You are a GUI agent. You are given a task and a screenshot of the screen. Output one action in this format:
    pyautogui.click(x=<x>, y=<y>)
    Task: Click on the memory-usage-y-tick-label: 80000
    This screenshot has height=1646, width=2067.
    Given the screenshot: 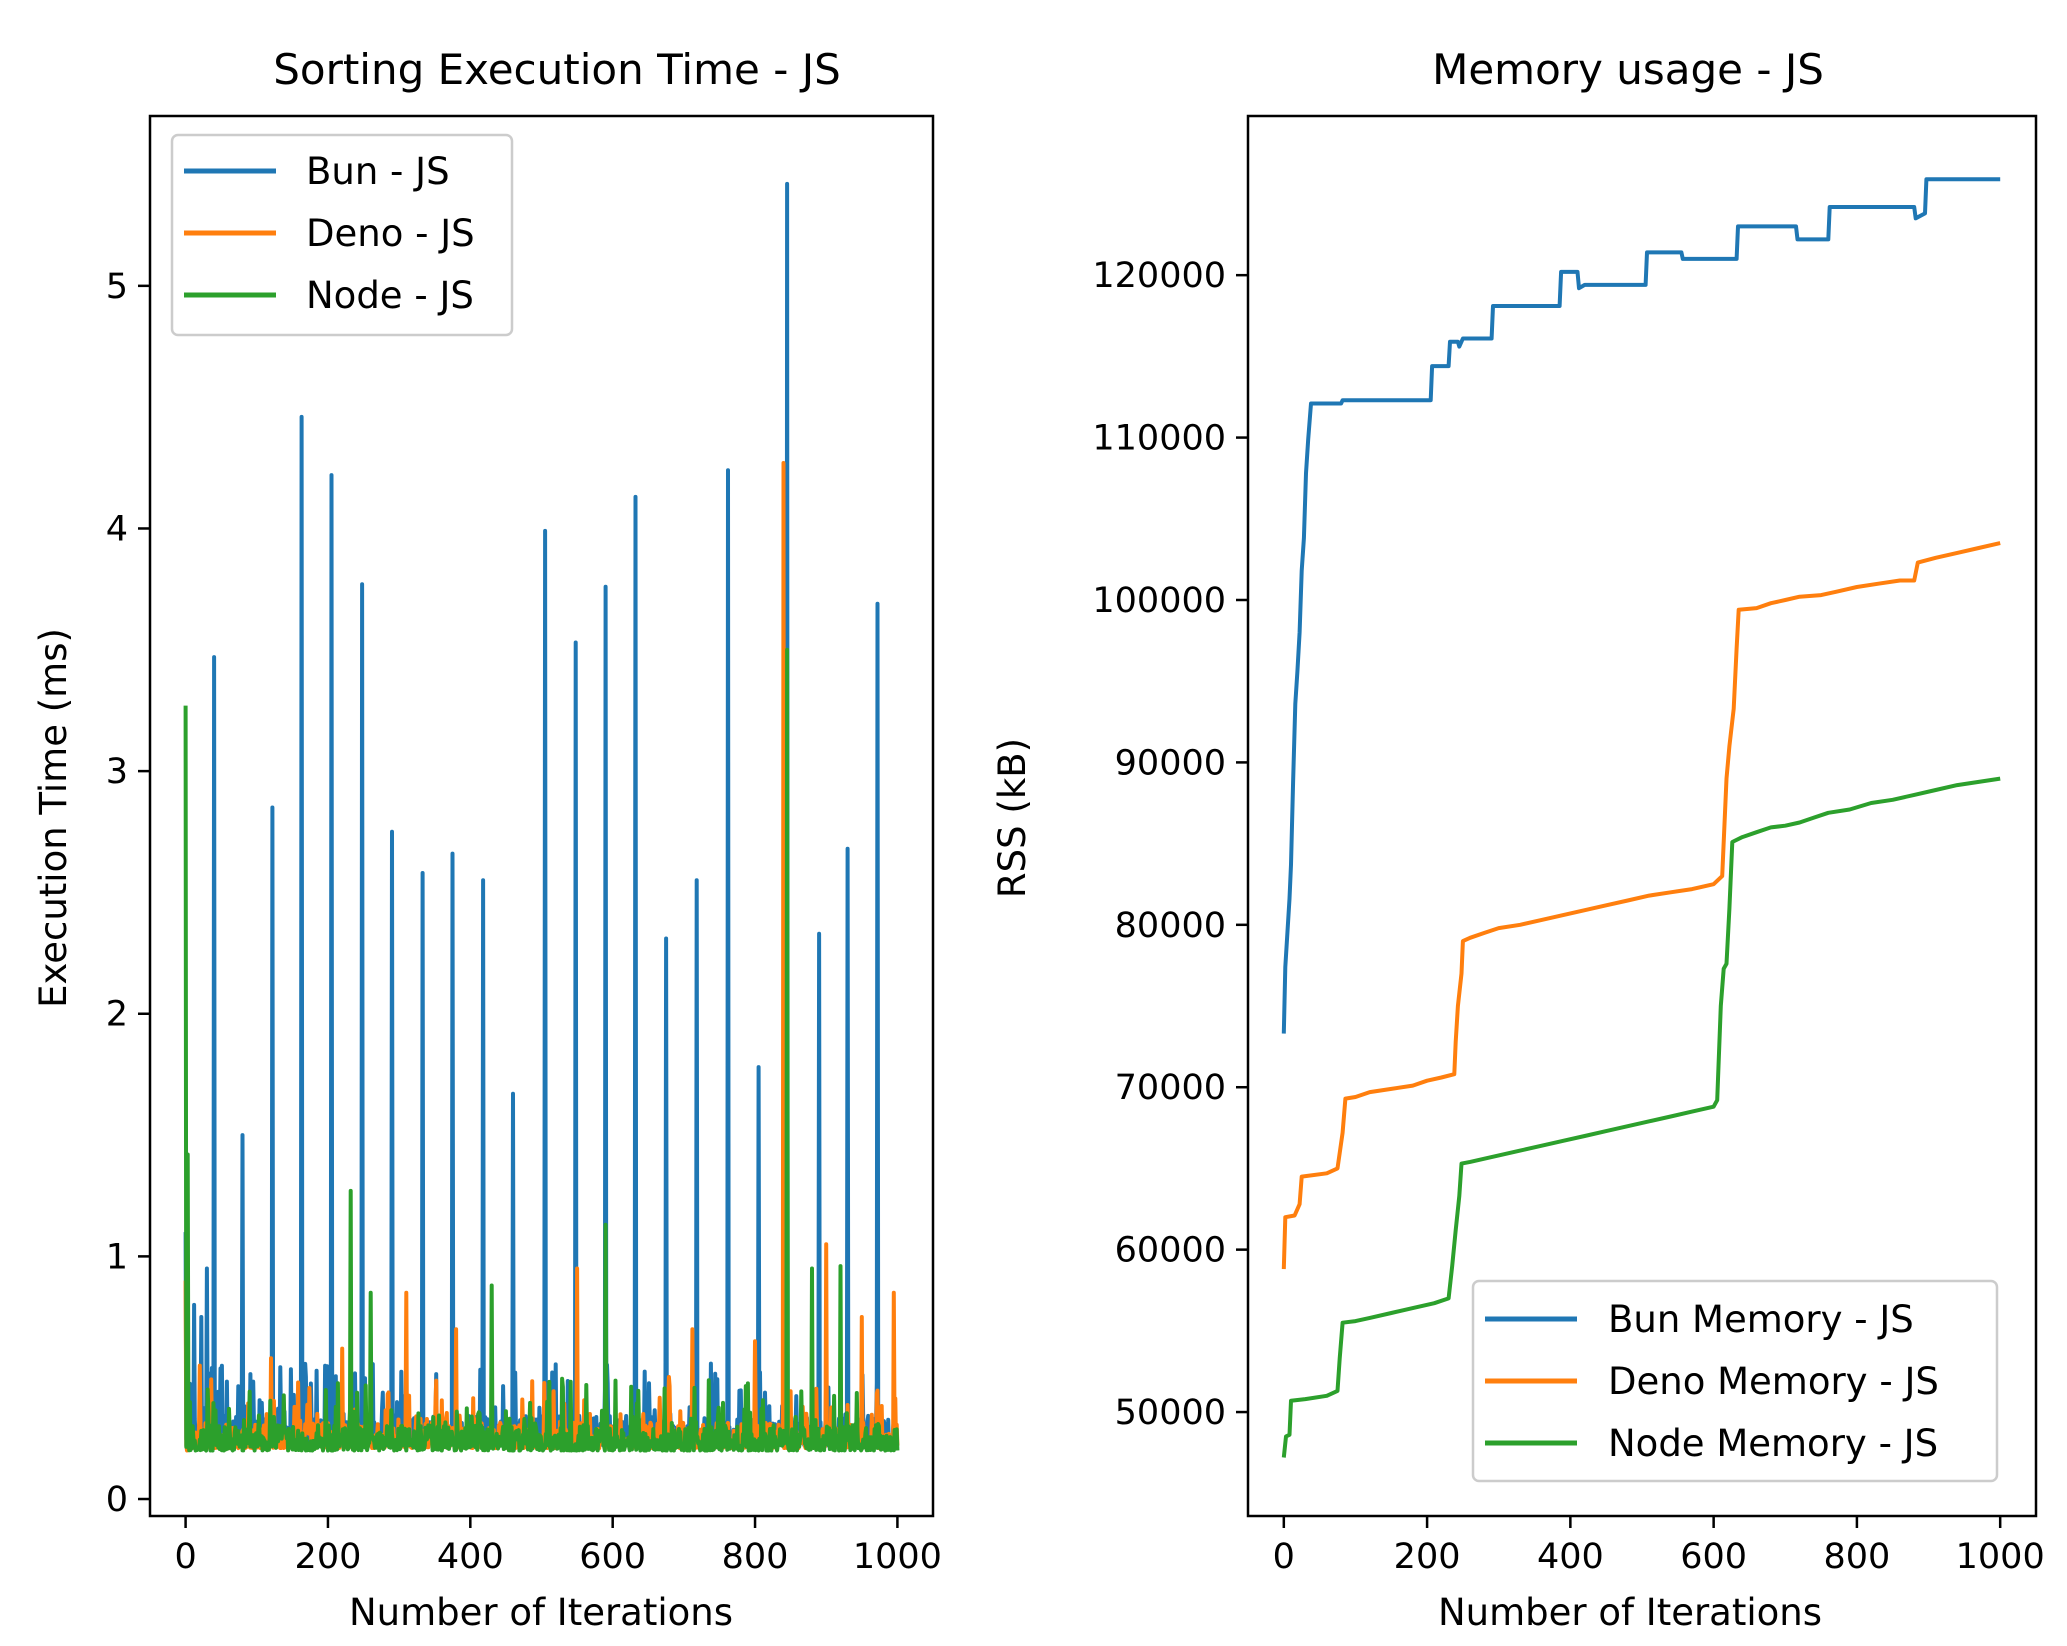 What is the action you would take?
    pyautogui.click(x=1170, y=926)
    